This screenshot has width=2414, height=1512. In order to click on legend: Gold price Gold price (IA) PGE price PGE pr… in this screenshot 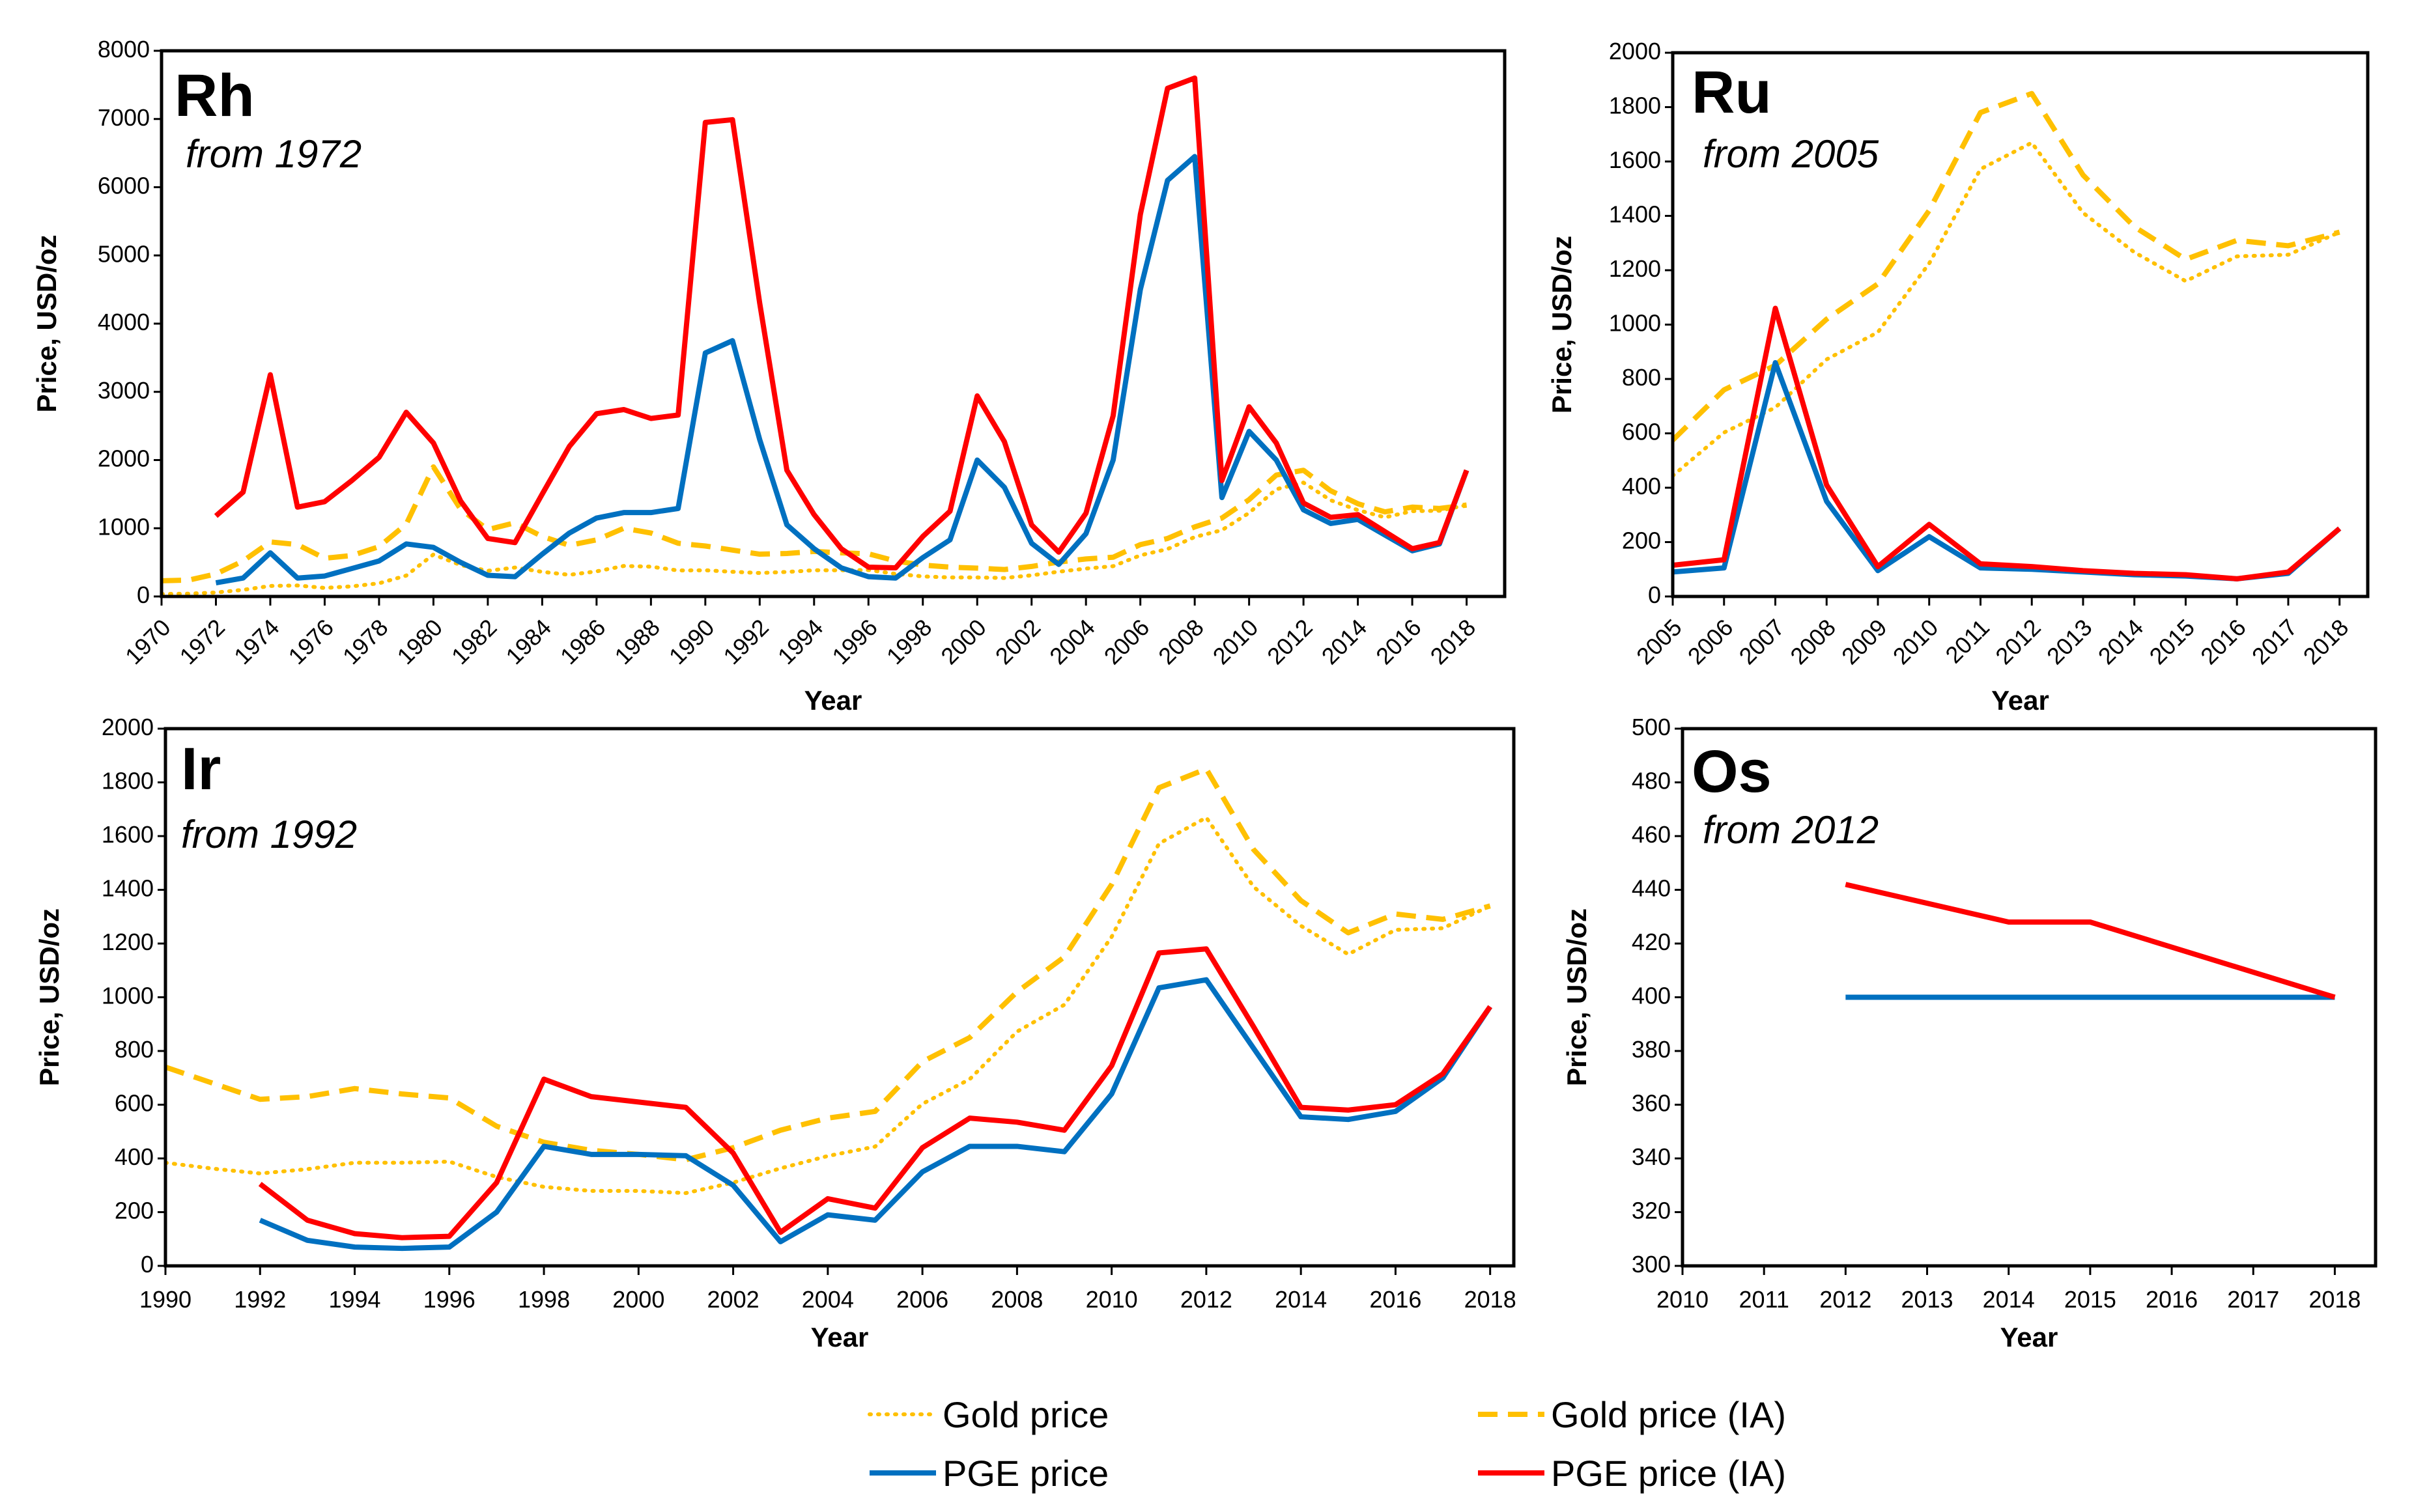, I will do `click(1327, 1444)`.